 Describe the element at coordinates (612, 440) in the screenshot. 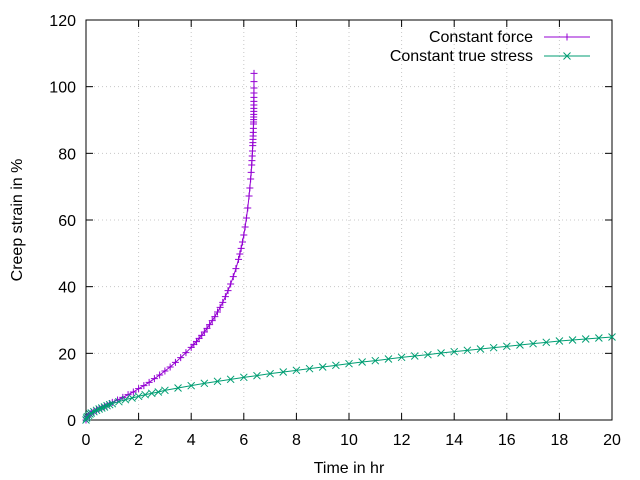

I see `x-tick-label: 20` at that location.